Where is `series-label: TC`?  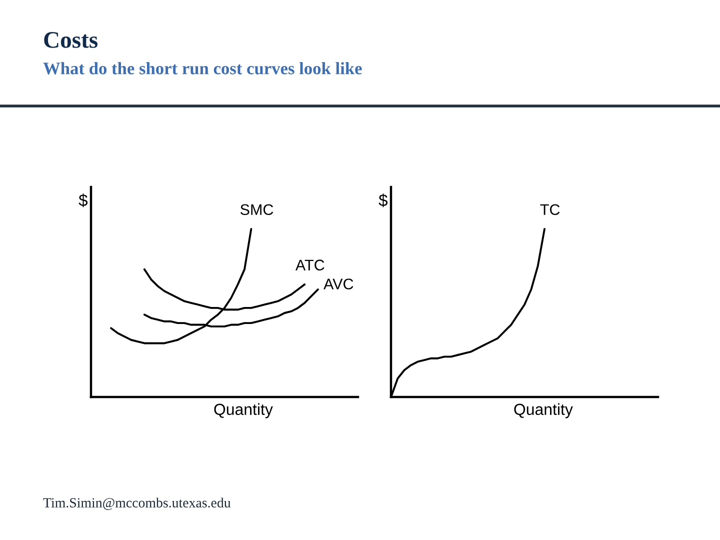
series-label: TC is located at coordinates (550, 210).